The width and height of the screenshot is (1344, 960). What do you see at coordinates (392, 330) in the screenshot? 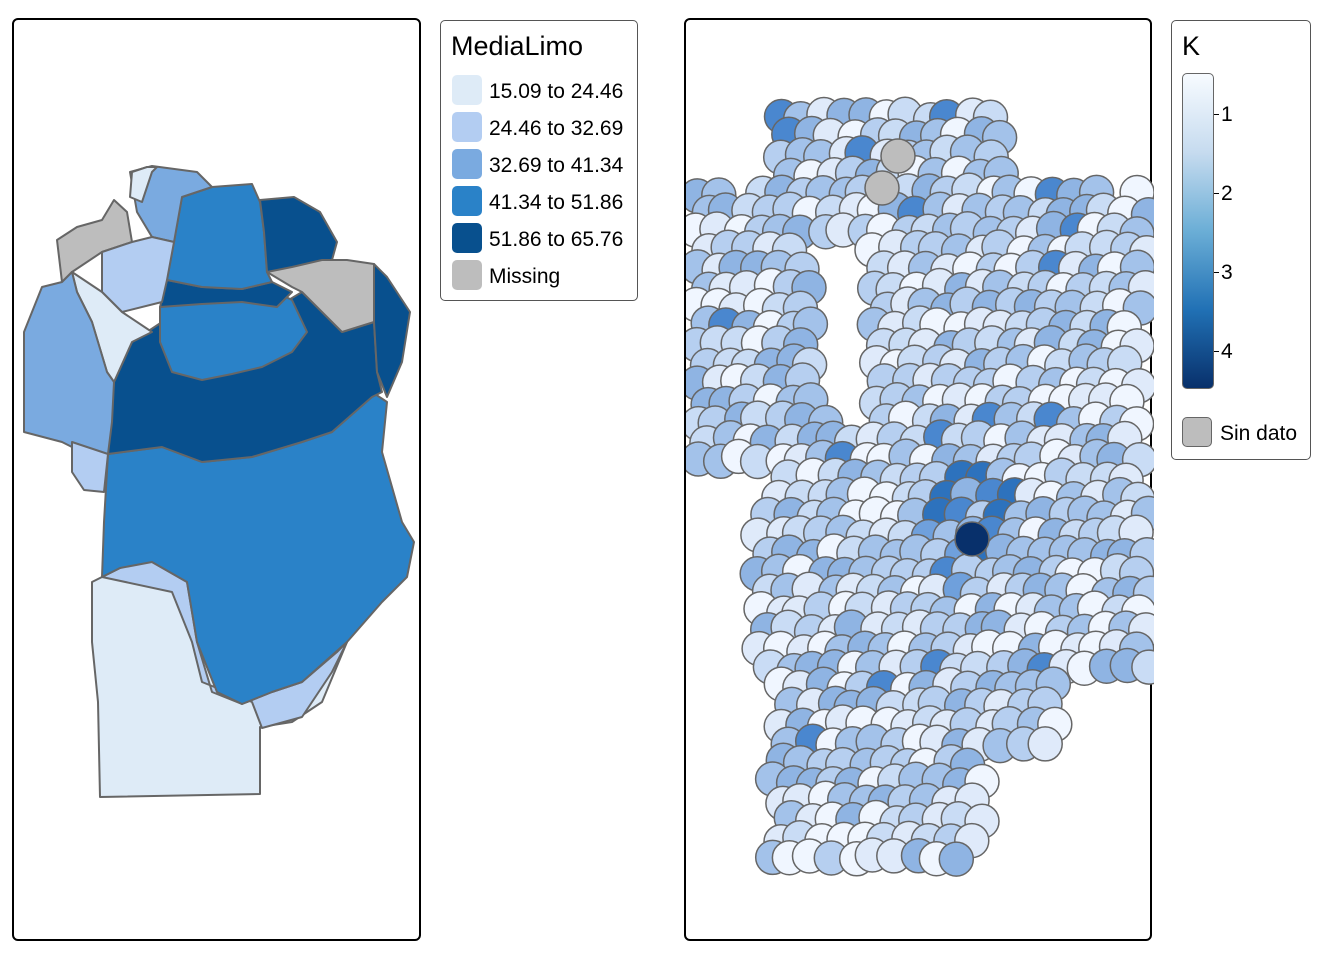
I see `region-east` at bounding box center [392, 330].